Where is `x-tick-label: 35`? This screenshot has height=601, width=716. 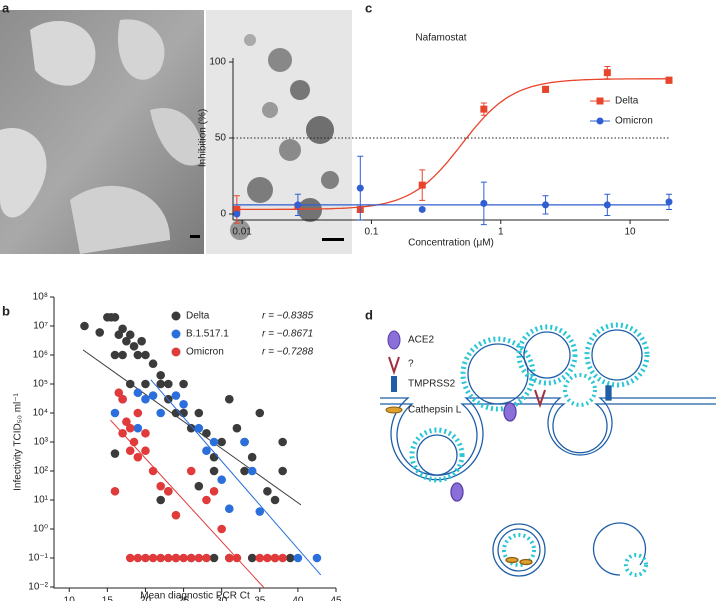 x-tick-label: 35 is located at coordinates (260, 598).